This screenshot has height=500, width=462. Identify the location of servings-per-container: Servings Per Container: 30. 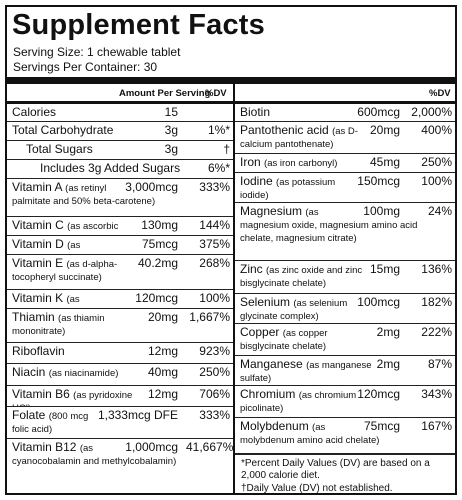
(85, 67).